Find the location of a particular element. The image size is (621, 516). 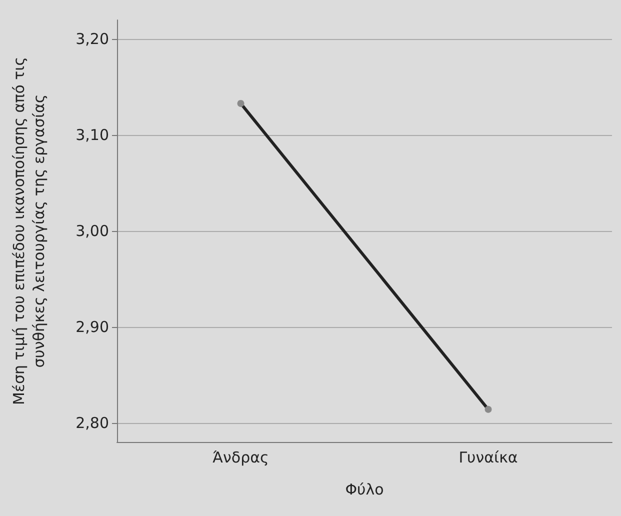

y-tick-label: 3,00 is located at coordinates (92, 231).